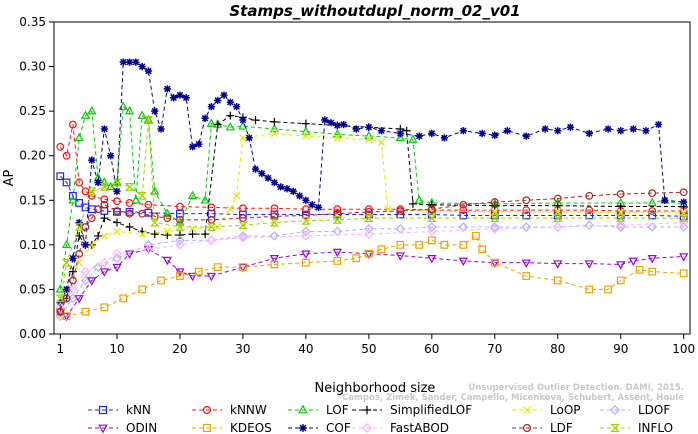  I want to click on legend-label-inflo: INFLO, so click(655, 427).